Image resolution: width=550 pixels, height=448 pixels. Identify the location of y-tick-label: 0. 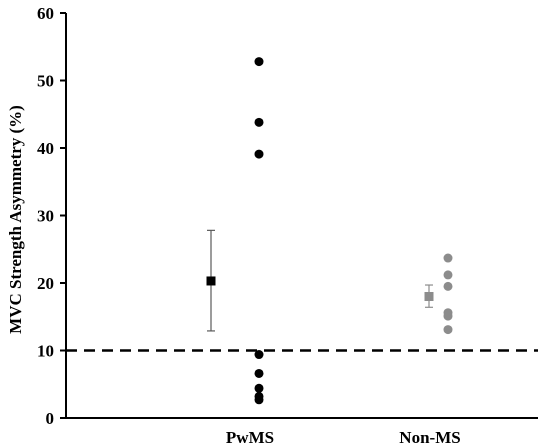
(50, 418).